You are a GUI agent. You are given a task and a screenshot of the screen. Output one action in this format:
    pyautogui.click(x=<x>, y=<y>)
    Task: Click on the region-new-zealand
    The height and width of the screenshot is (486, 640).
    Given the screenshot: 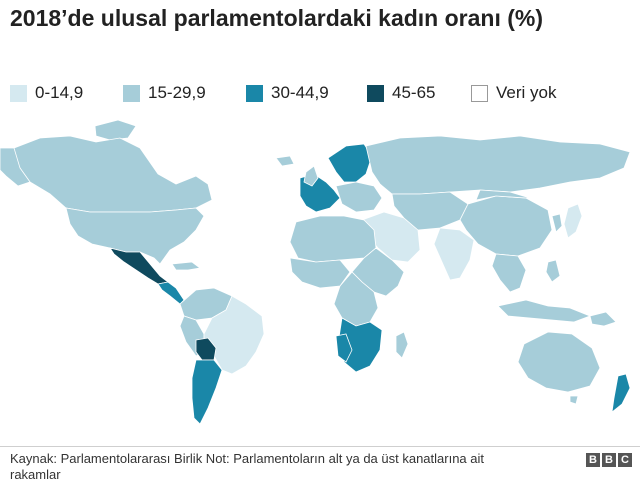 What is the action you would take?
    pyautogui.click(x=621, y=393)
    